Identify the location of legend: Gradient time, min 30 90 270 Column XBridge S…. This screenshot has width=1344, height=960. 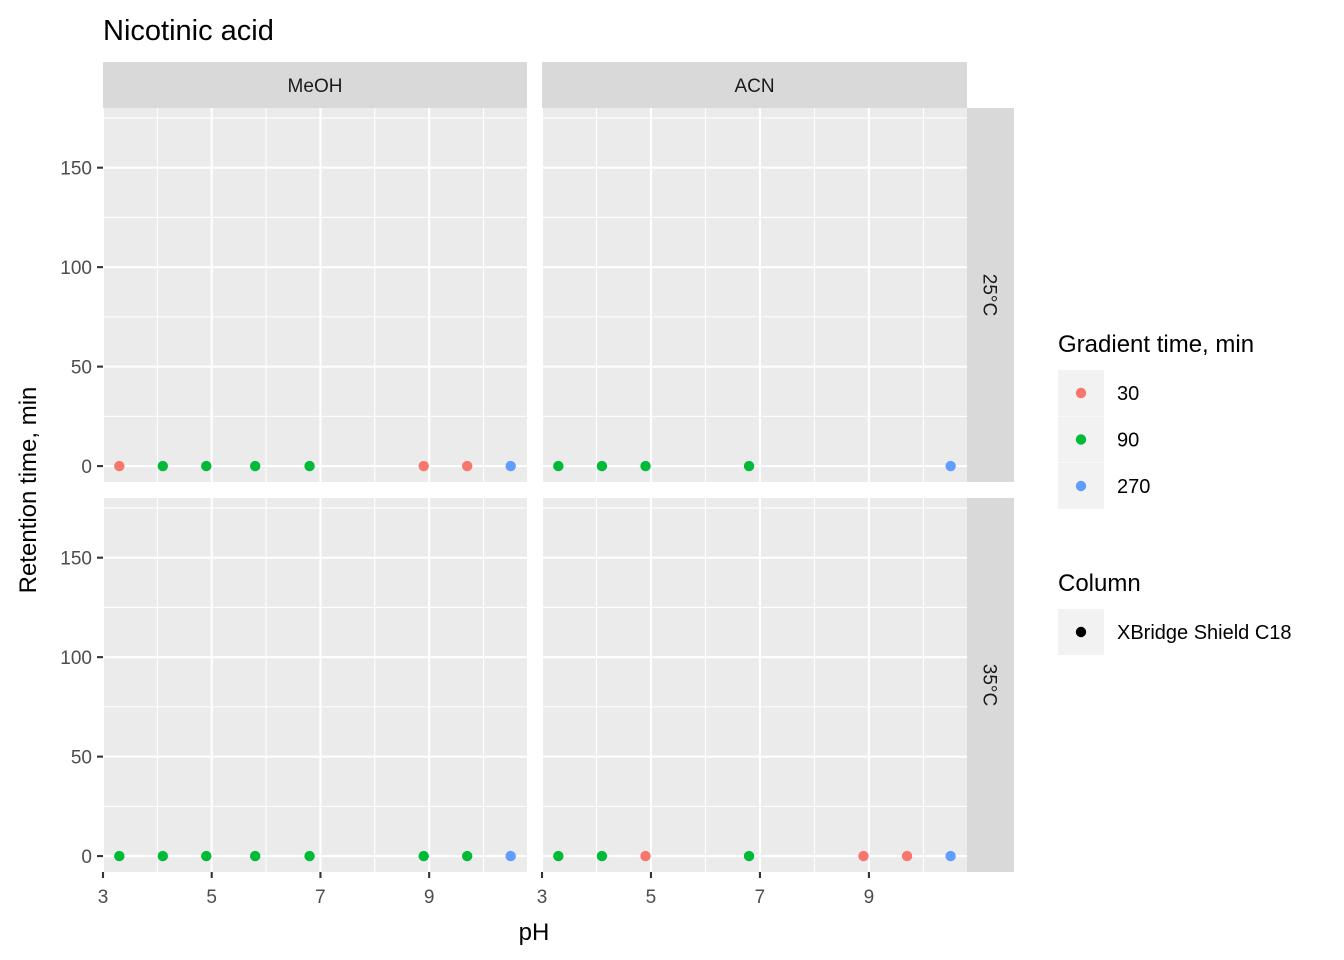
(1175, 493).